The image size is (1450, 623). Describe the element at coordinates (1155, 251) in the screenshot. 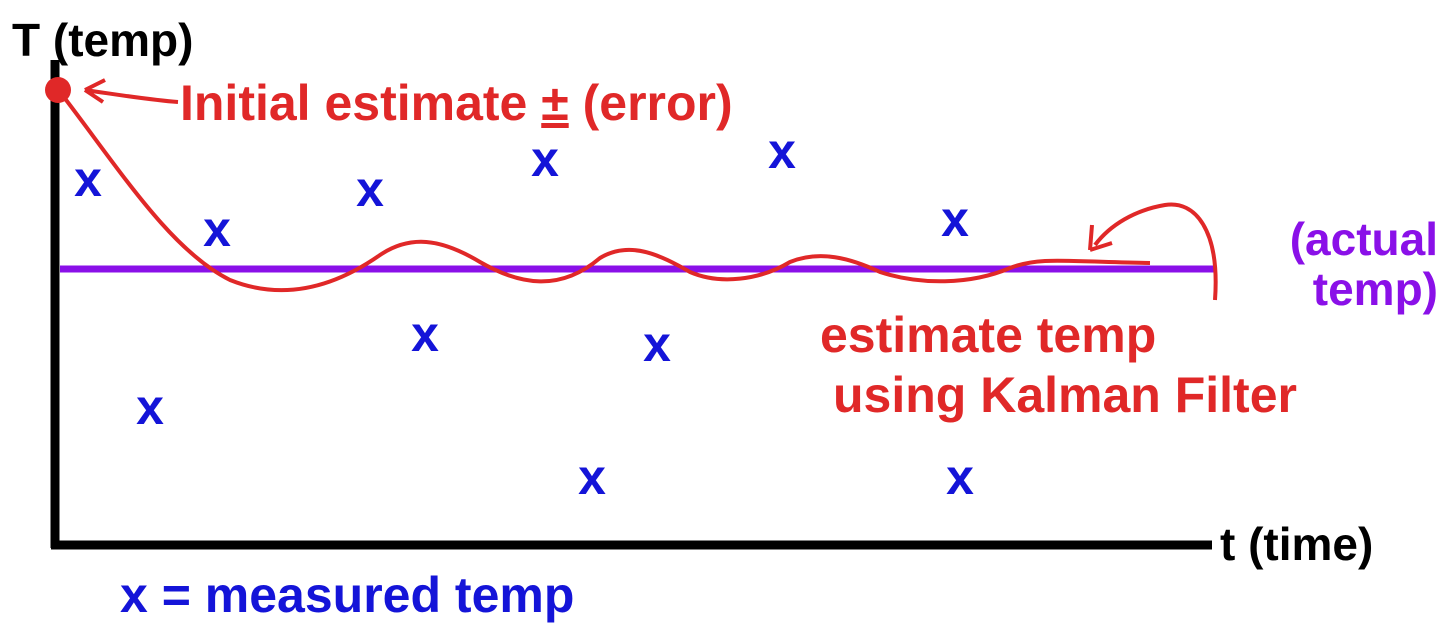

I see `estimate-arrow` at that location.